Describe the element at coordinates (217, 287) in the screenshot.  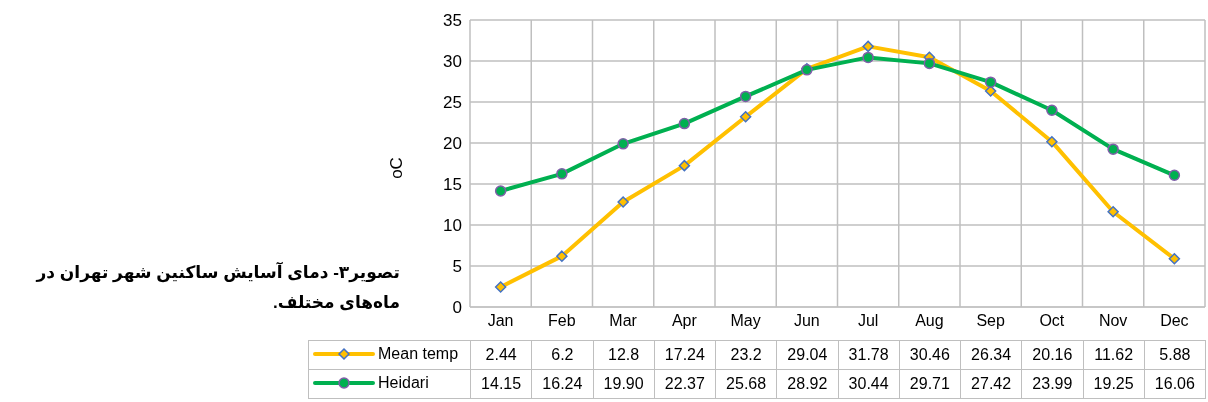
I see `text: تصویر۳- دمای آسایش ساکنین شهر تهران در ماه‌های مختلف.` at that location.